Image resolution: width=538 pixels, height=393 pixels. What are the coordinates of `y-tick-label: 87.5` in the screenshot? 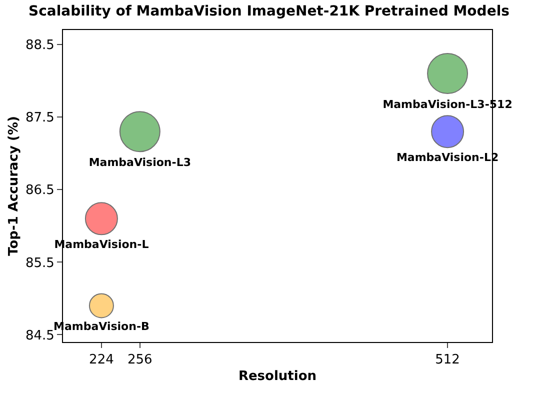 It's located at (39, 118).